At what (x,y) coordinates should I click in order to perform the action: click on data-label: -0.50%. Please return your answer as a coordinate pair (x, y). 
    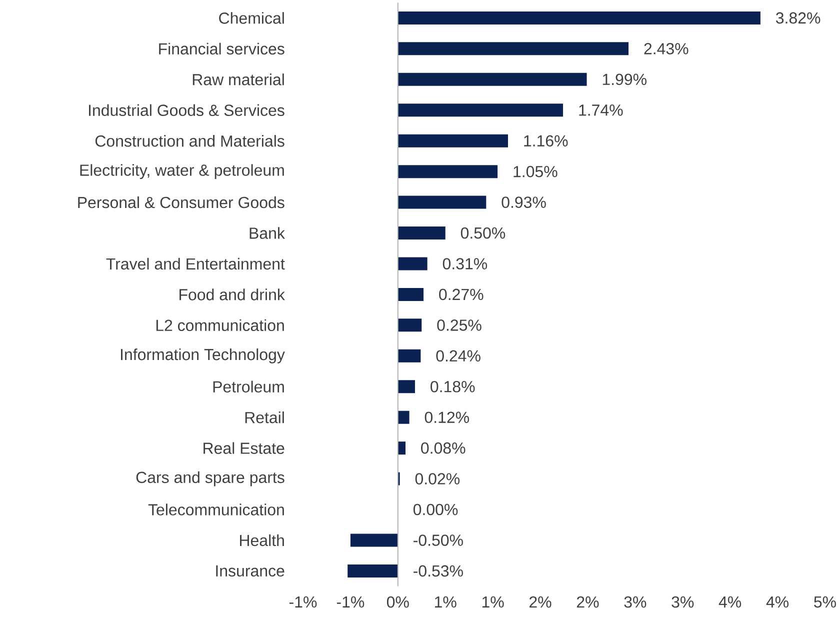
    Looking at the image, I should click on (438, 540).